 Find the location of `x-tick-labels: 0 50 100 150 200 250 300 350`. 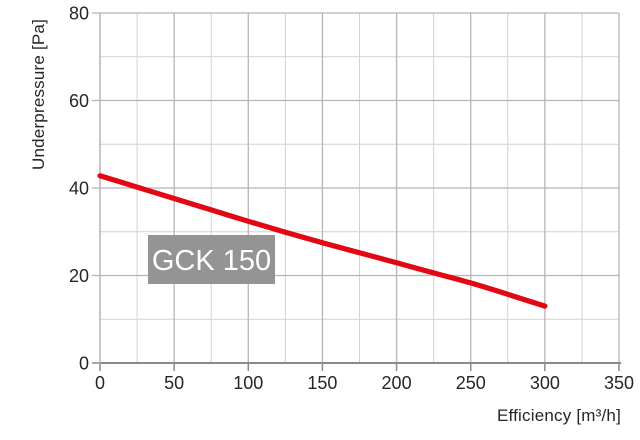

x-tick-labels: 0 50 100 150 200 250 300 350 is located at coordinates (364, 383).